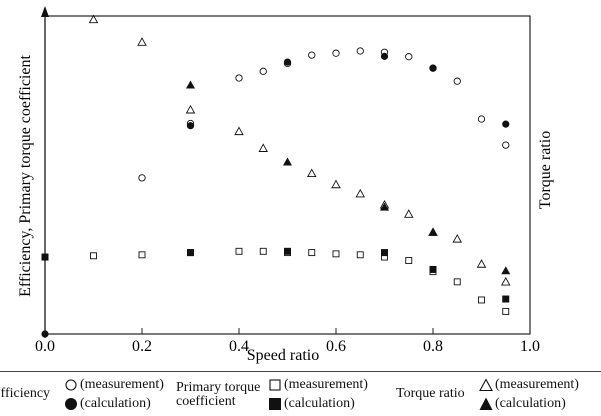 This screenshot has height=416, width=601. I want to click on legend-entry-torque-ratio-calculation: (calculation), so click(522, 404).